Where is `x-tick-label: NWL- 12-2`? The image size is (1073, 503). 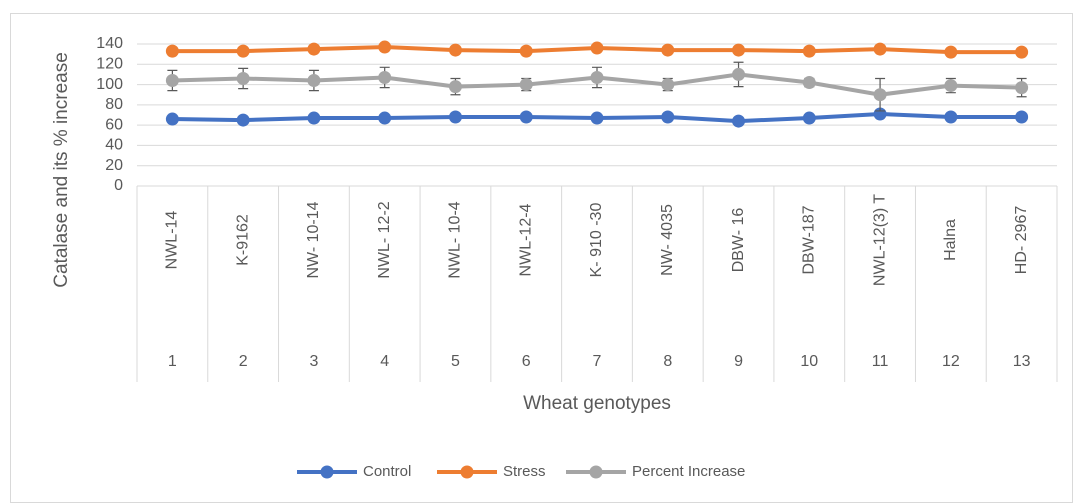
x-tick-label: NWL- 12-2 is located at coordinates (384, 239).